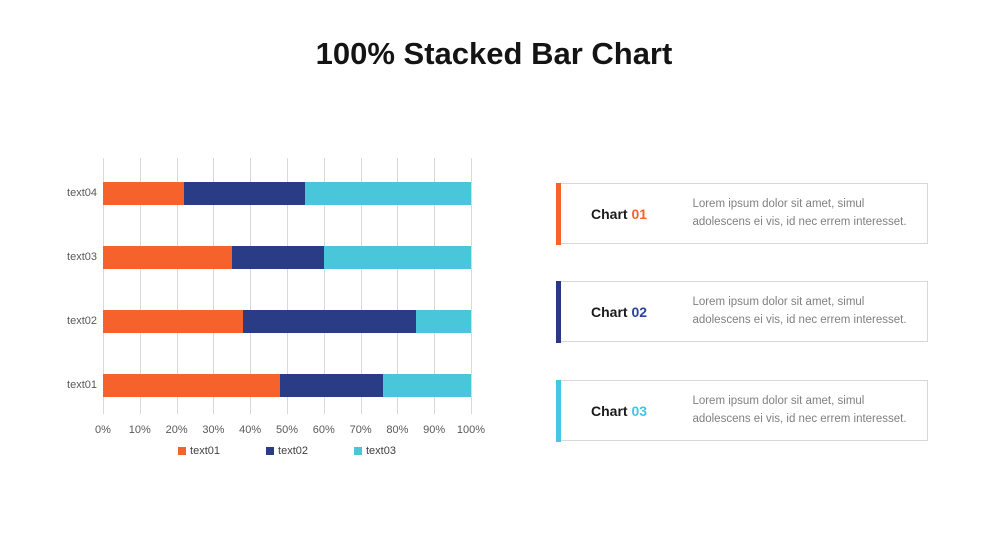 The image size is (988, 556). I want to click on x-tick-label: 0%, so click(103, 430).